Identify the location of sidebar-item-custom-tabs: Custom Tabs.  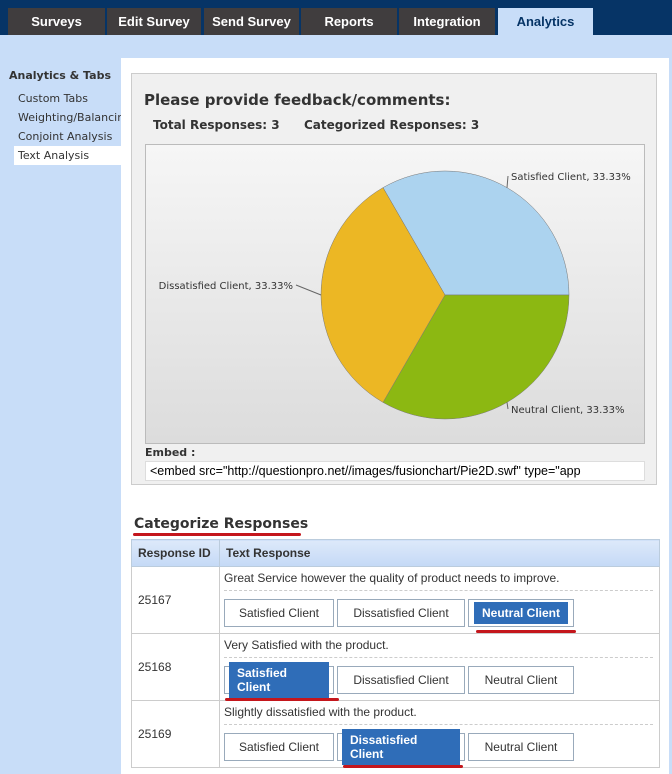
(53, 98).